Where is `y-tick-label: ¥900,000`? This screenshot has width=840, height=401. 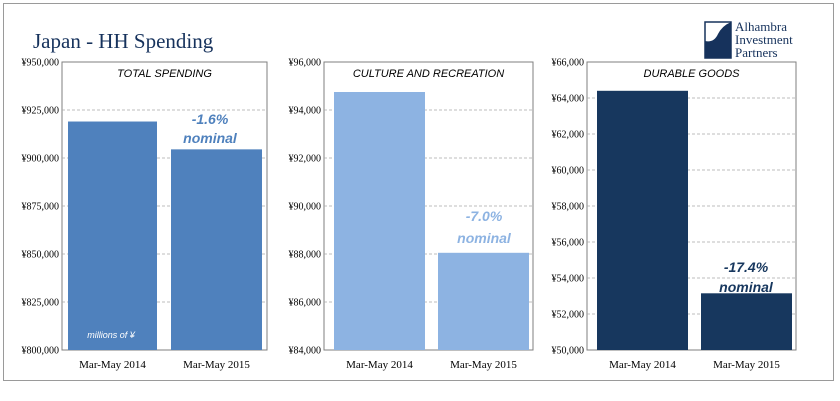 y-tick-label: ¥900,000 is located at coordinates (41, 159).